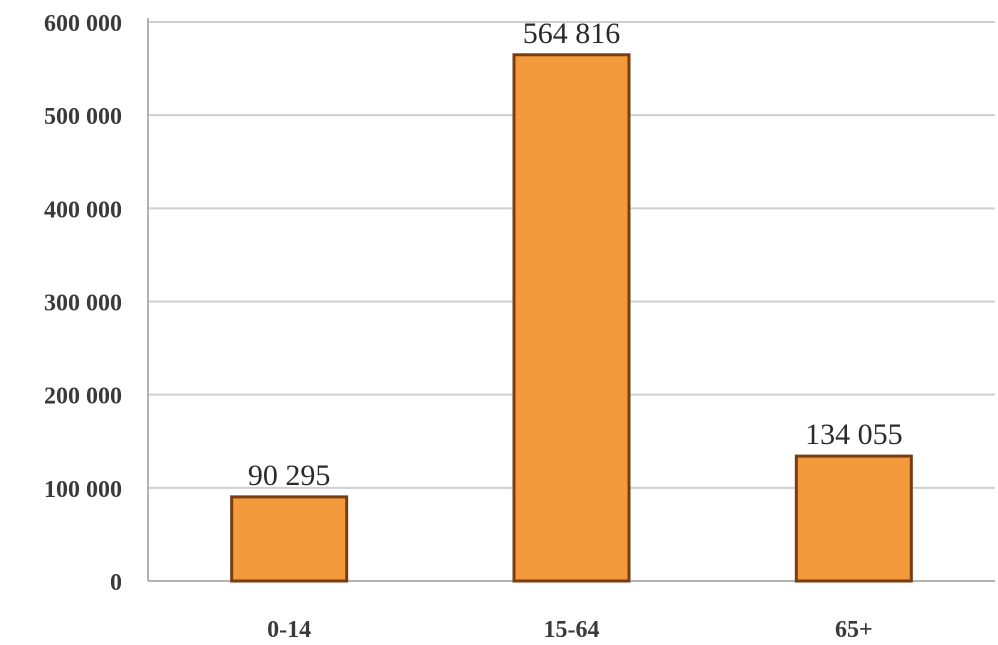  I want to click on data-label-0-14: 90 295, so click(289, 475).